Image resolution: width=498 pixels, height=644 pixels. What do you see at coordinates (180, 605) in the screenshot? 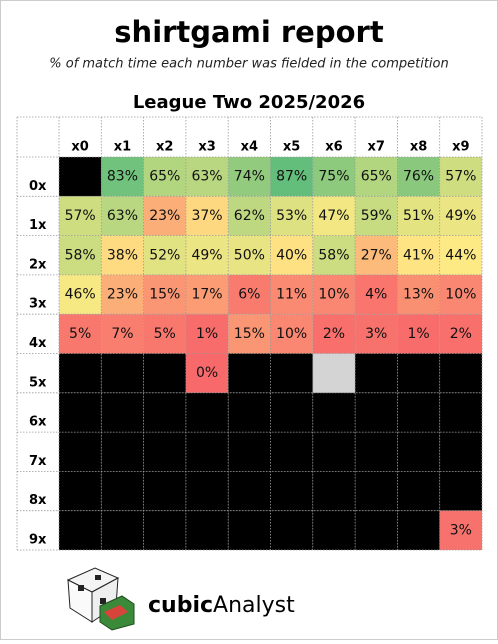
I see `logo-bold: cubic` at bounding box center [180, 605].